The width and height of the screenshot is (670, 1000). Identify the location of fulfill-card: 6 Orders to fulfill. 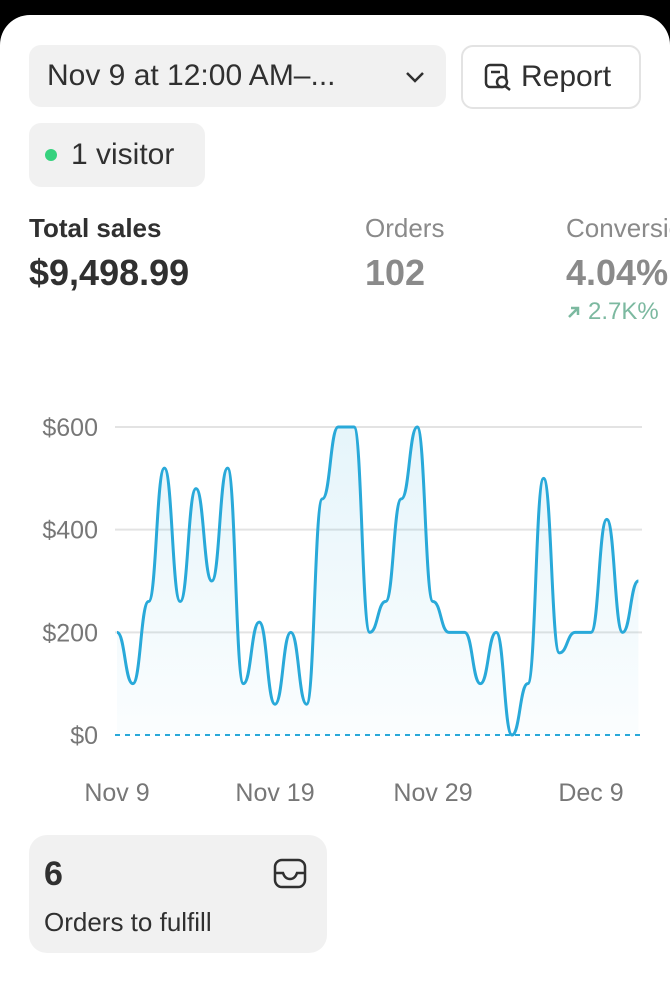
(178, 894).